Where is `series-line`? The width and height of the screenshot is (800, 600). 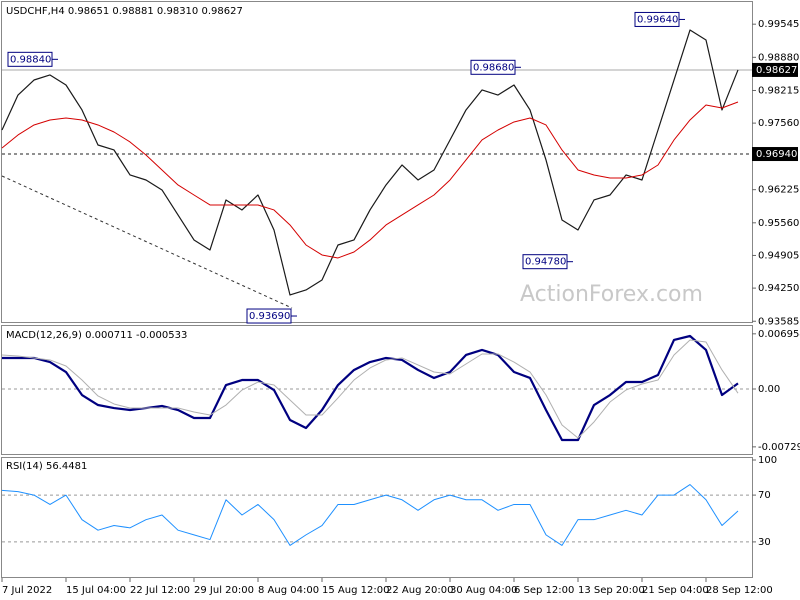 series-line is located at coordinates (370, 515).